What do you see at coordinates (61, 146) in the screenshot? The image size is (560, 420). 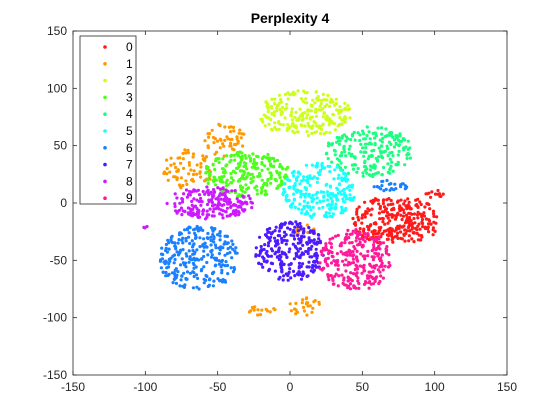 I see `y-tick-label: 50` at bounding box center [61, 146].